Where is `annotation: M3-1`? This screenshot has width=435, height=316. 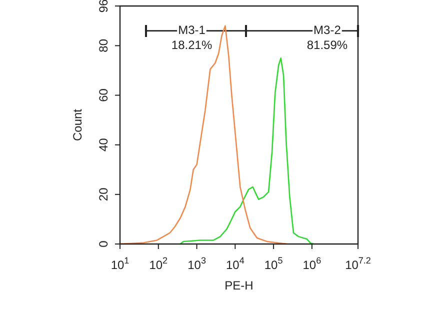 annotation: M3-1 is located at coordinates (192, 30).